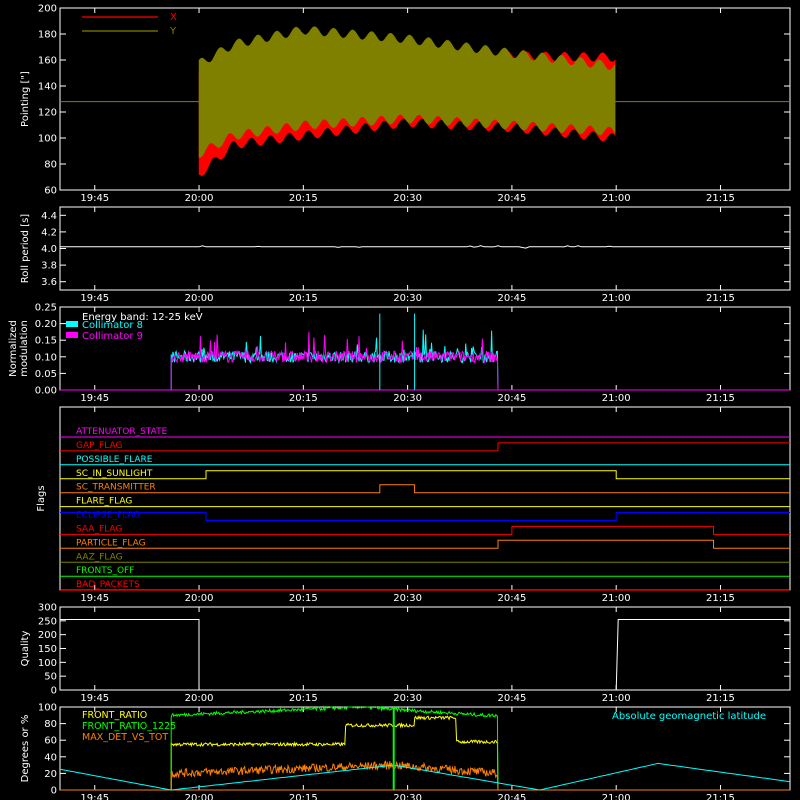 This screenshot has height=800, width=800. What do you see at coordinates (99, 557) in the screenshot?
I see `flag-label: AAZ_FLAG` at bounding box center [99, 557].